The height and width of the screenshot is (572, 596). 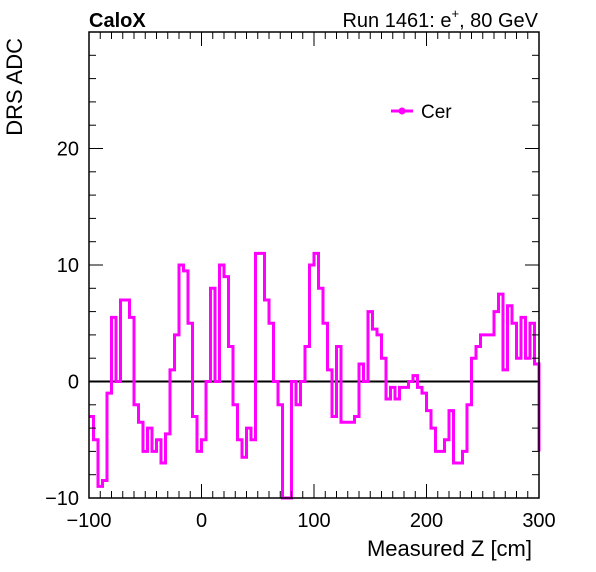 I want to click on legend-swatch-marker, so click(x=402, y=111).